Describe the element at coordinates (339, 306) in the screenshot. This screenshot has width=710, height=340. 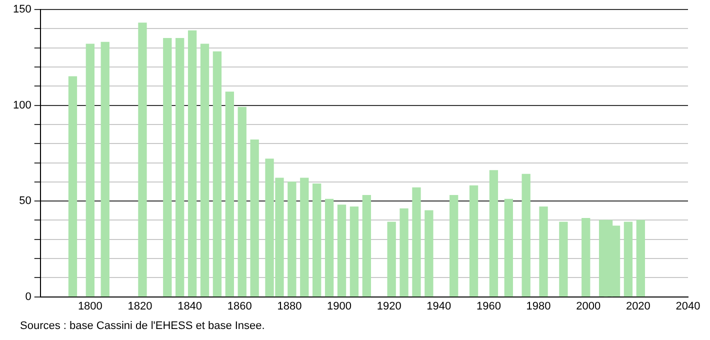
I see `x-tick-label: 1900` at that location.